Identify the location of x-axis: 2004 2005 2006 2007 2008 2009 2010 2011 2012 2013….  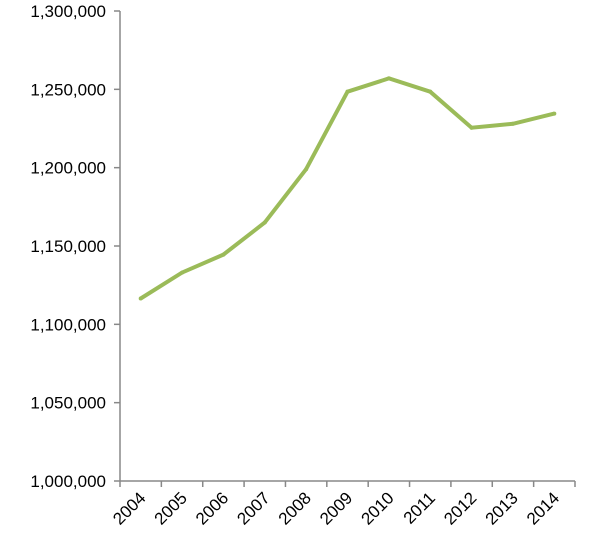
(342, 504).